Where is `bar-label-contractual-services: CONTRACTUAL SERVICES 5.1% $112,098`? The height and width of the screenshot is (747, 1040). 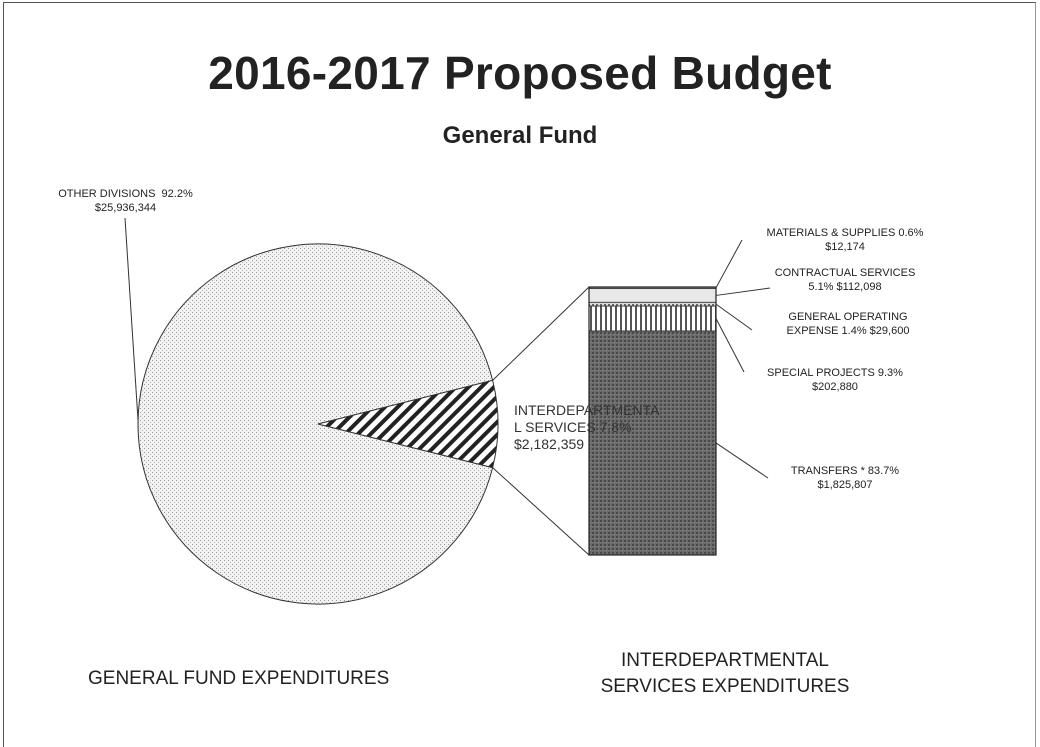
bar-label-contractual-services: CONTRACTUAL SERVICES 5.1% $112,098 is located at coordinates (845, 280).